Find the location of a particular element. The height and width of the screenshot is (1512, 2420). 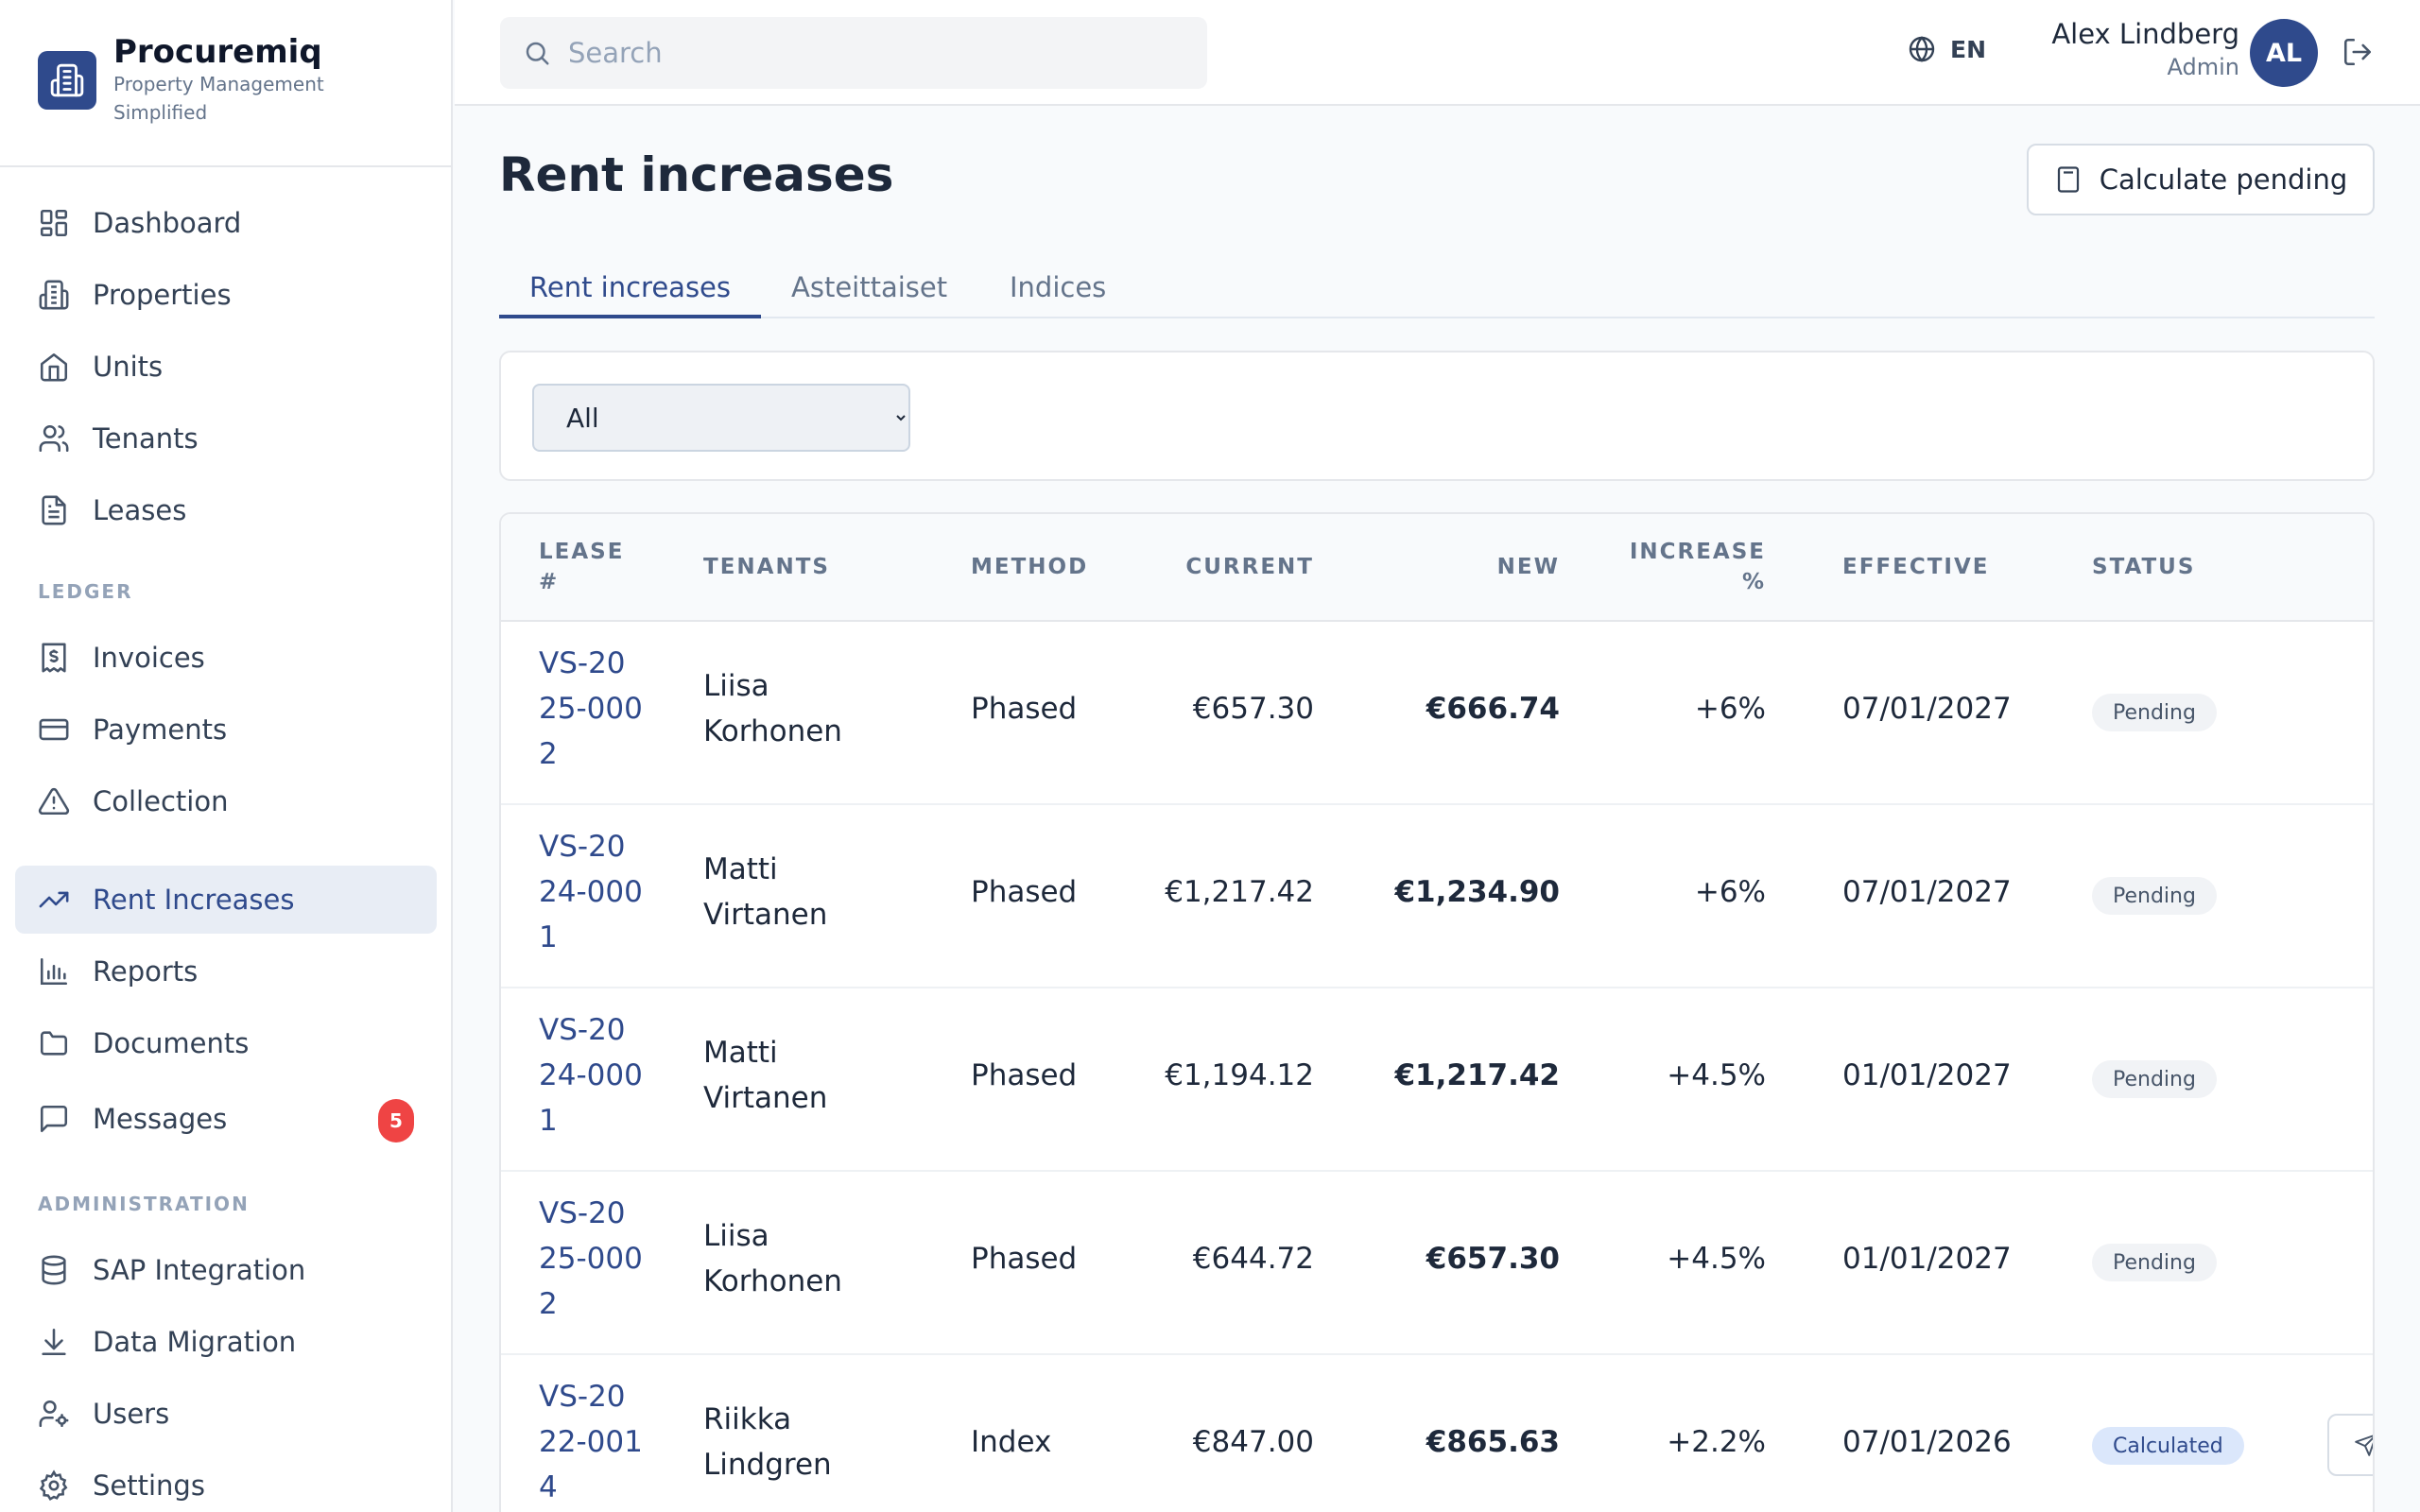

search-input is located at coordinates (870, 53).